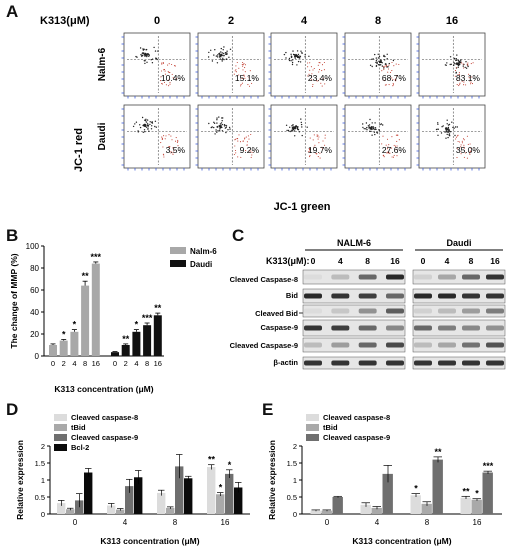  What do you see at coordinates (295, 514) in the screenshot?
I see `y-tick-label: 0` at bounding box center [295, 514].